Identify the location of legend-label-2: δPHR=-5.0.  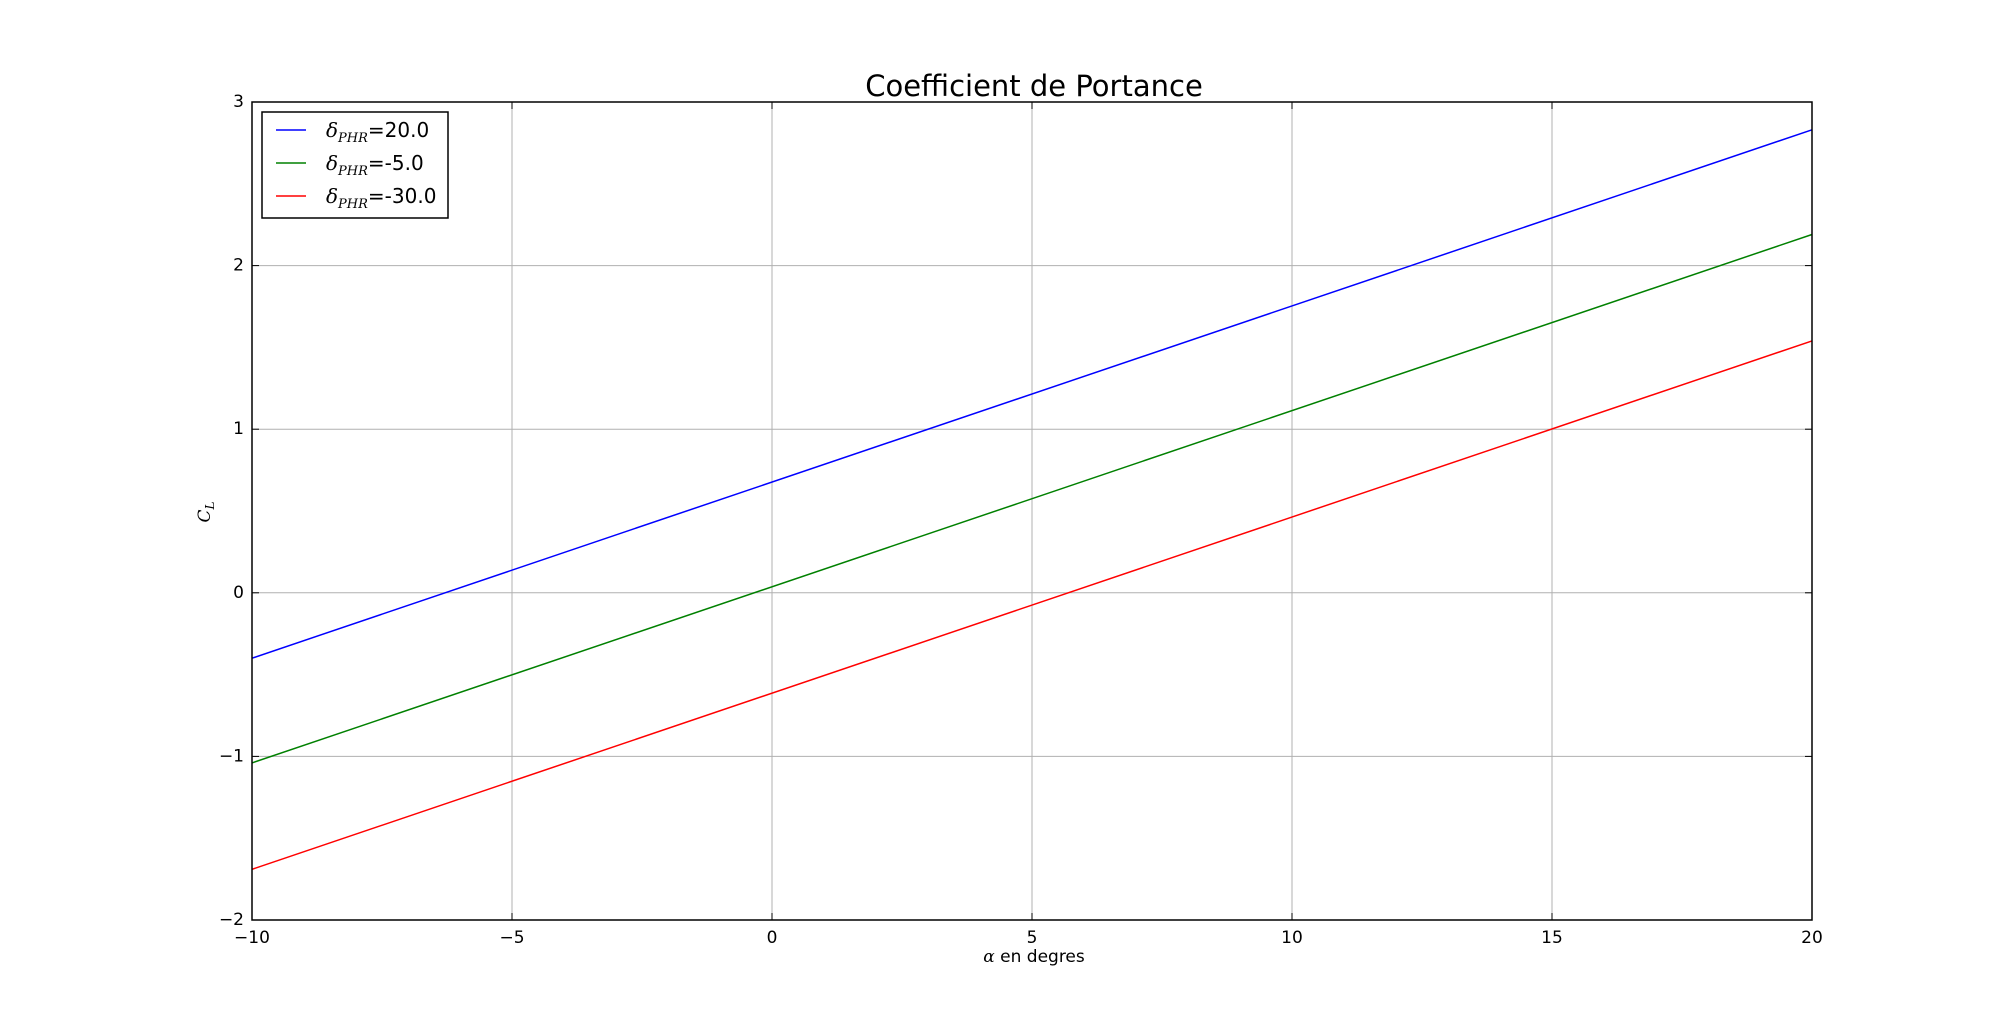
(375, 165).